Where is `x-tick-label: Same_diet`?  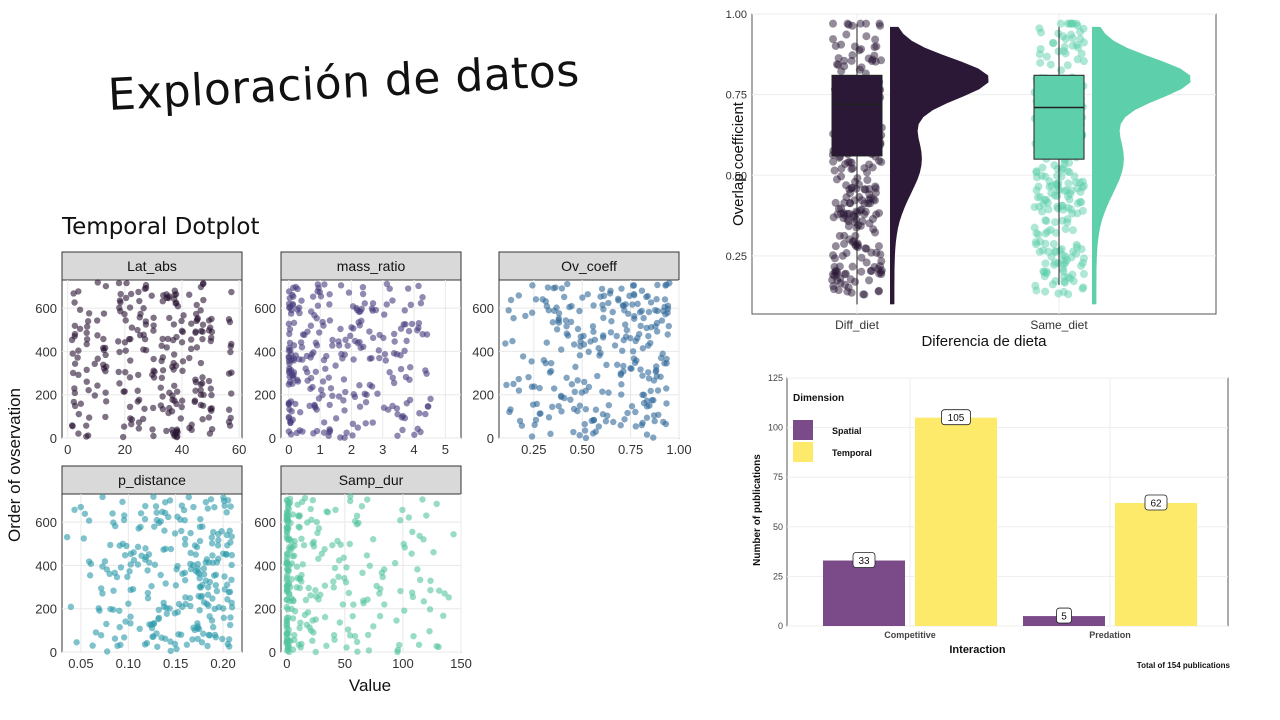
x-tick-label: Same_diet is located at coordinates (1059, 325).